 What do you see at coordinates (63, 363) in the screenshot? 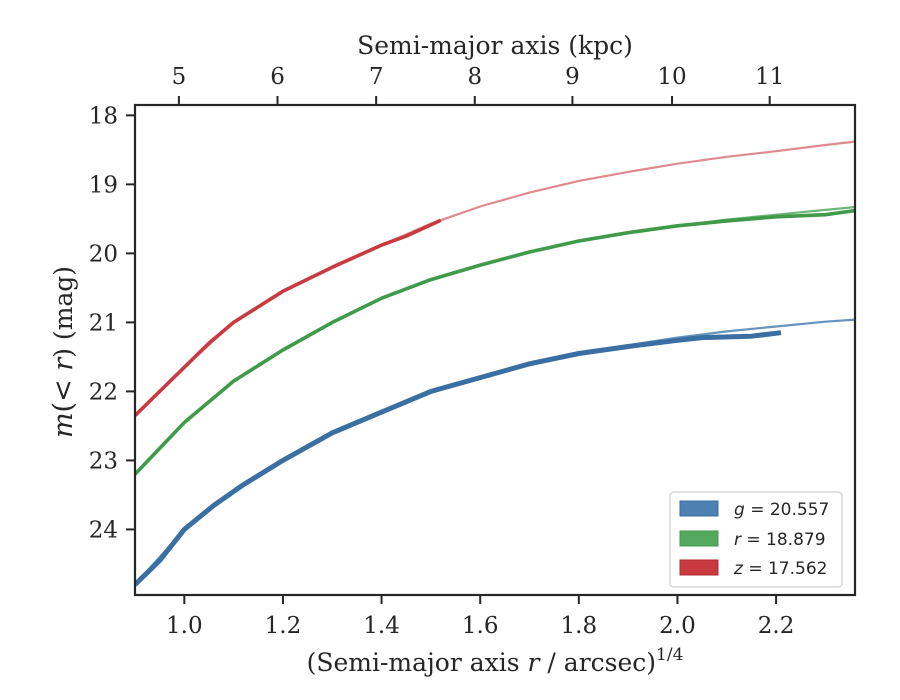
I see `y-axis-title-r: r` at bounding box center [63, 363].